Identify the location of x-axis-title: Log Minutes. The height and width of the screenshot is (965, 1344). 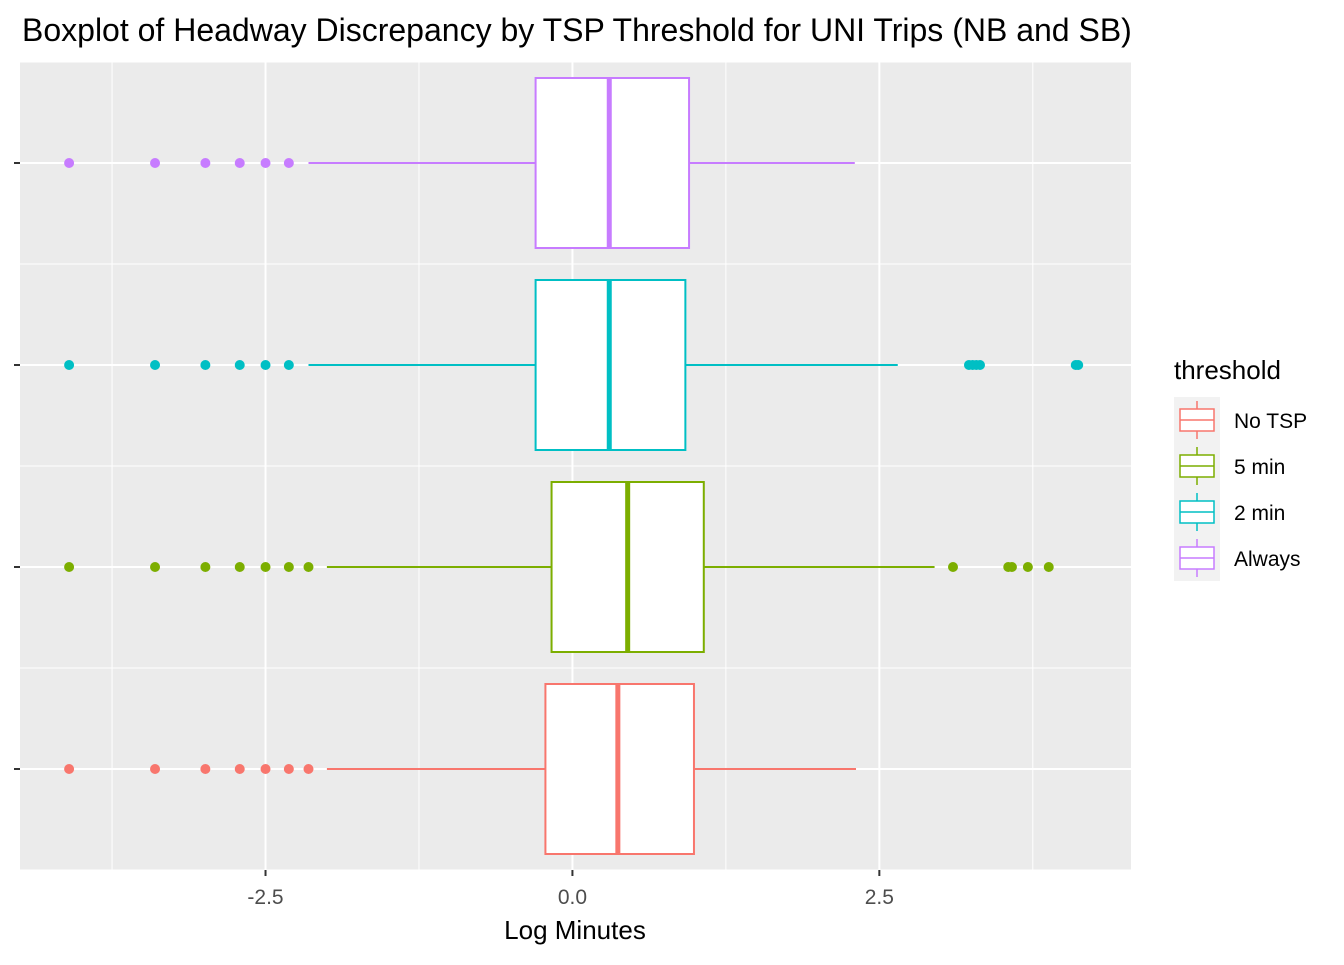
(575, 930).